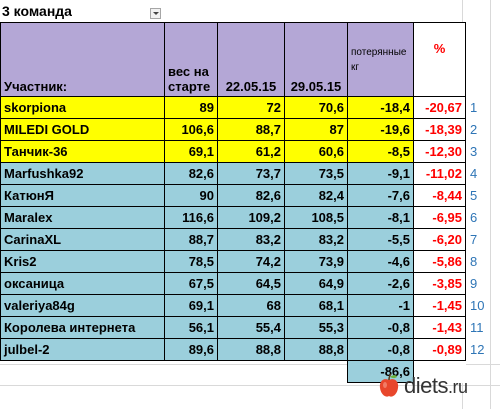 The image size is (500, 409). Describe the element at coordinates (439, 195) in the screenshot. I see `cell-percent: -8,44` at that location.